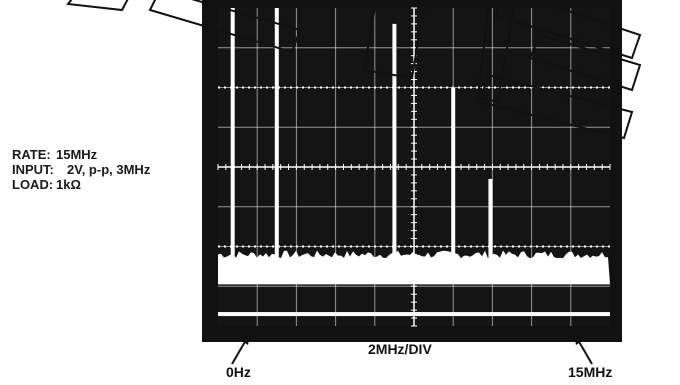  I want to click on load-value: 1kΩ, so click(68, 184).